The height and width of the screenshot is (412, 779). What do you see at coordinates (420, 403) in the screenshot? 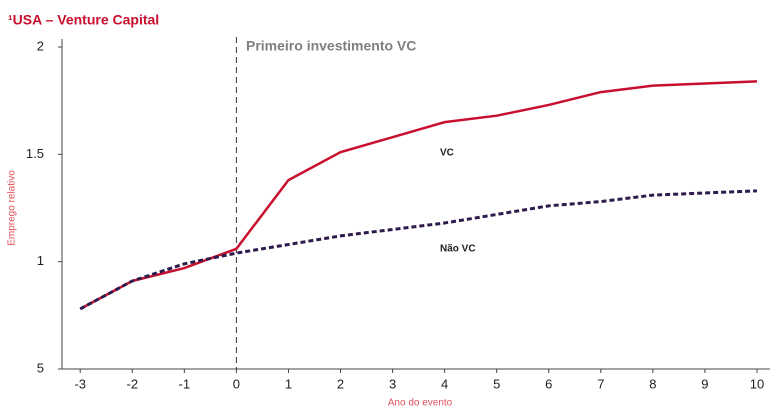
I see `x-axis-label: Ano do evento` at bounding box center [420, 403].